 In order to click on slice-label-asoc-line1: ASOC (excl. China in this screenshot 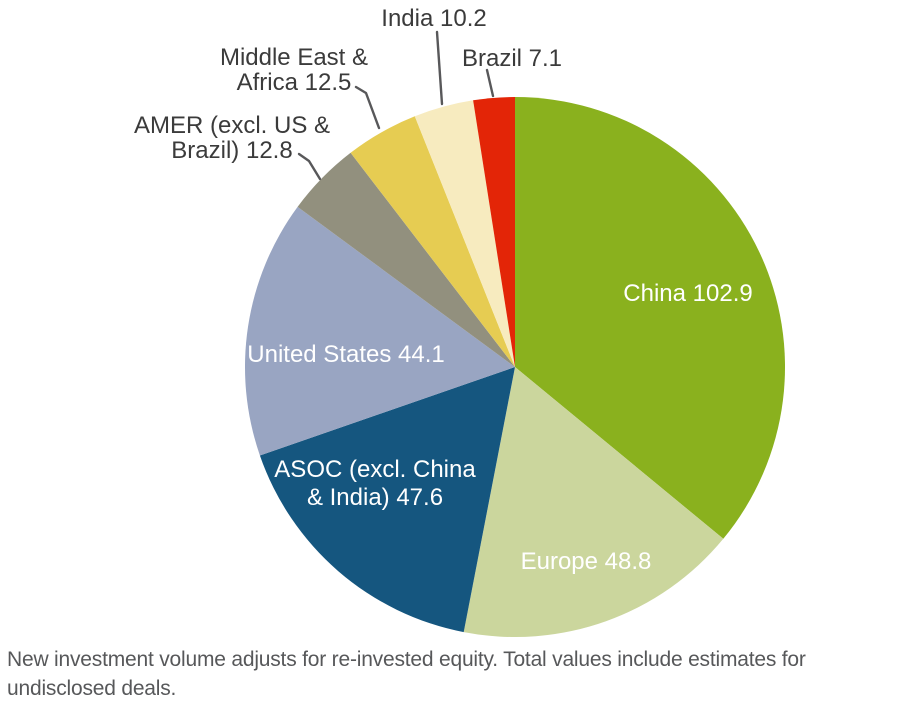, I will do `click(375, 469)`.